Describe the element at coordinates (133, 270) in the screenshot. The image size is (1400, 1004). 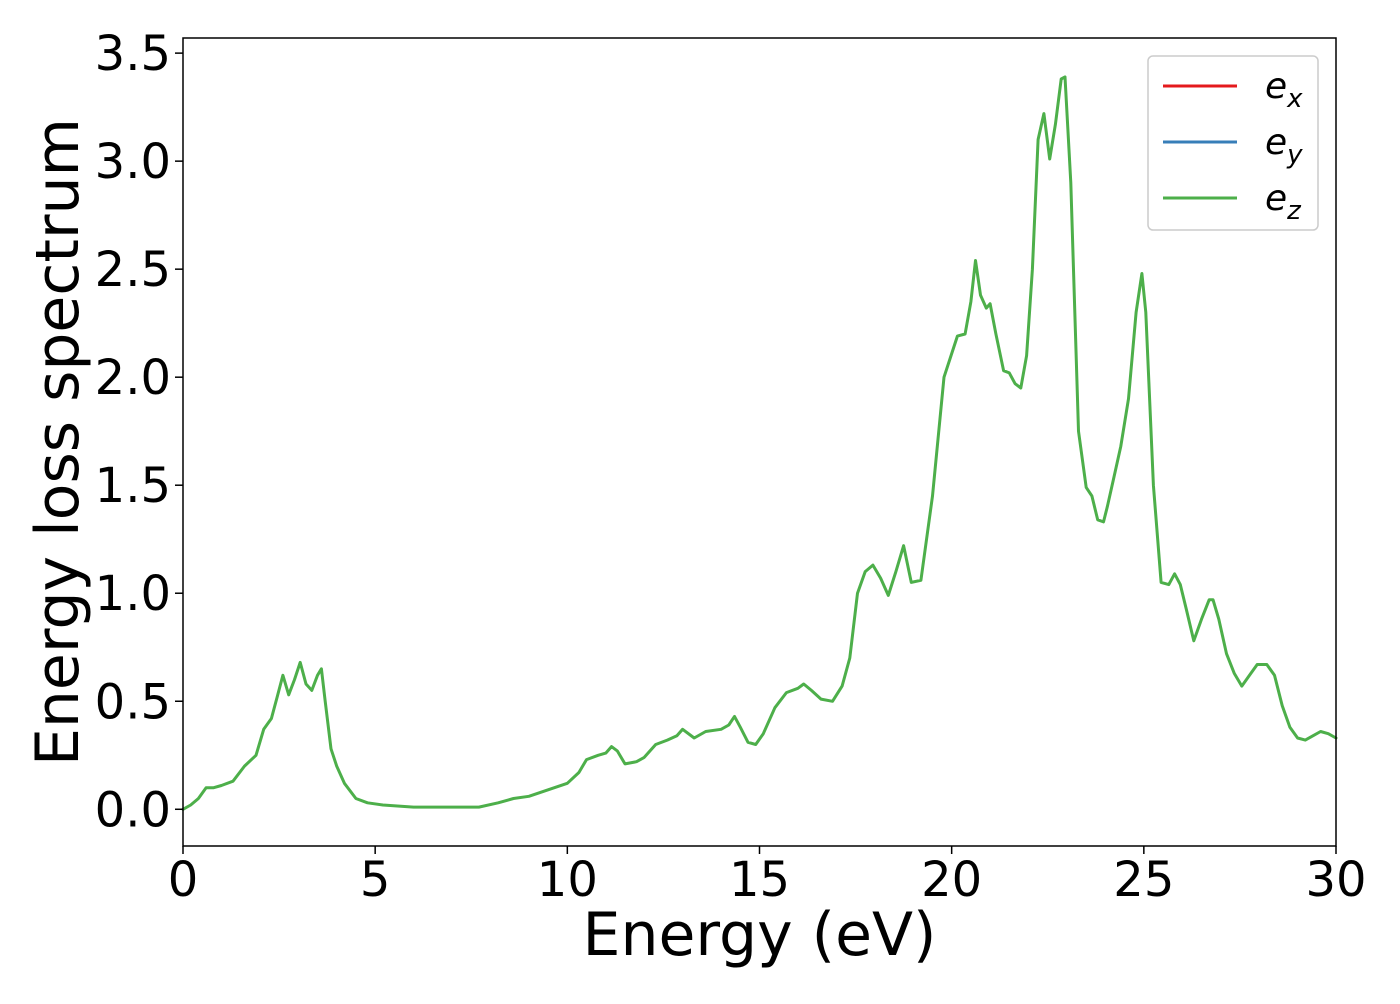
I see `y-tick-label: 2.5` at that location.